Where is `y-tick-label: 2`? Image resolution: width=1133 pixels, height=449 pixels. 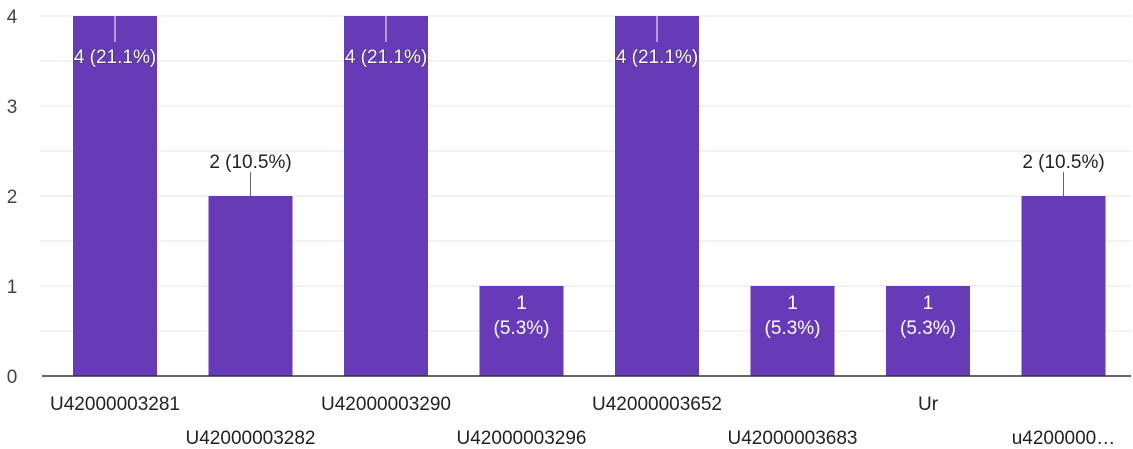 y-tick-label: 2 is located at coordinates (12, 197).